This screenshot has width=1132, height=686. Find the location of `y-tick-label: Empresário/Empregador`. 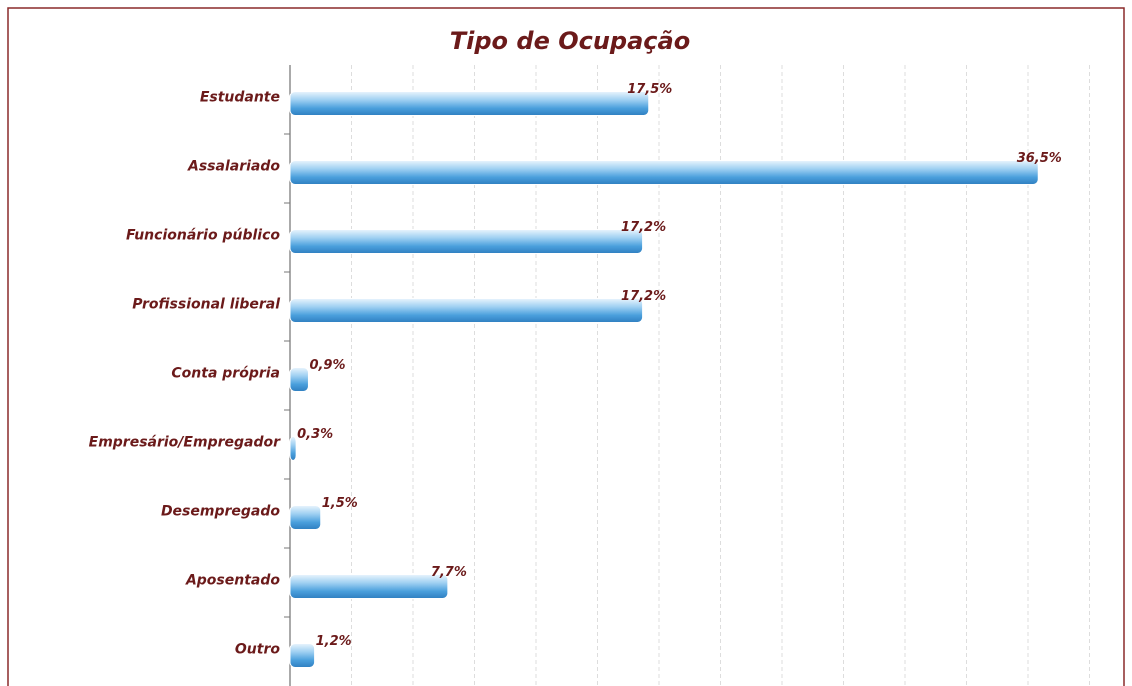

y-tick-label: Empresário/Empregador is located at coordinates (185, 443).